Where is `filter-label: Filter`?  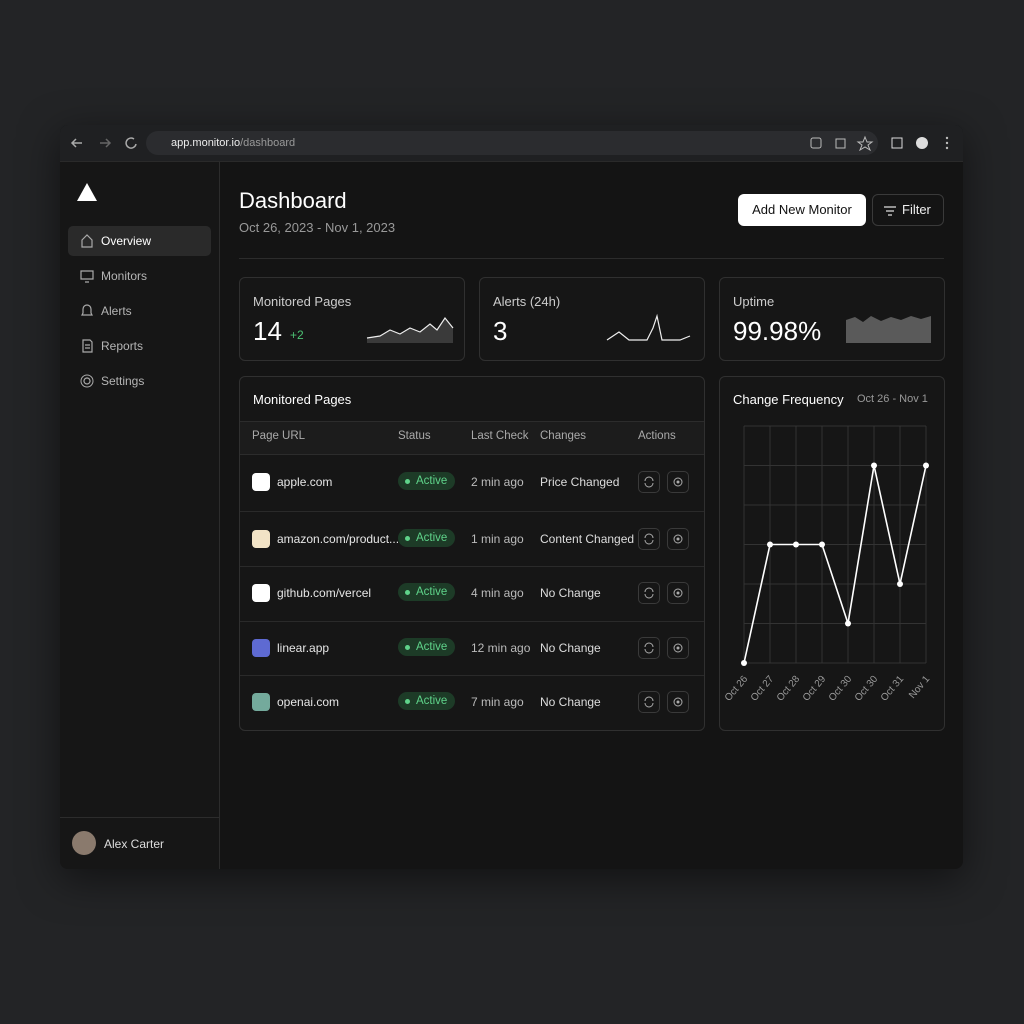 filter-label: Filter is located at coordinates (916, 209).